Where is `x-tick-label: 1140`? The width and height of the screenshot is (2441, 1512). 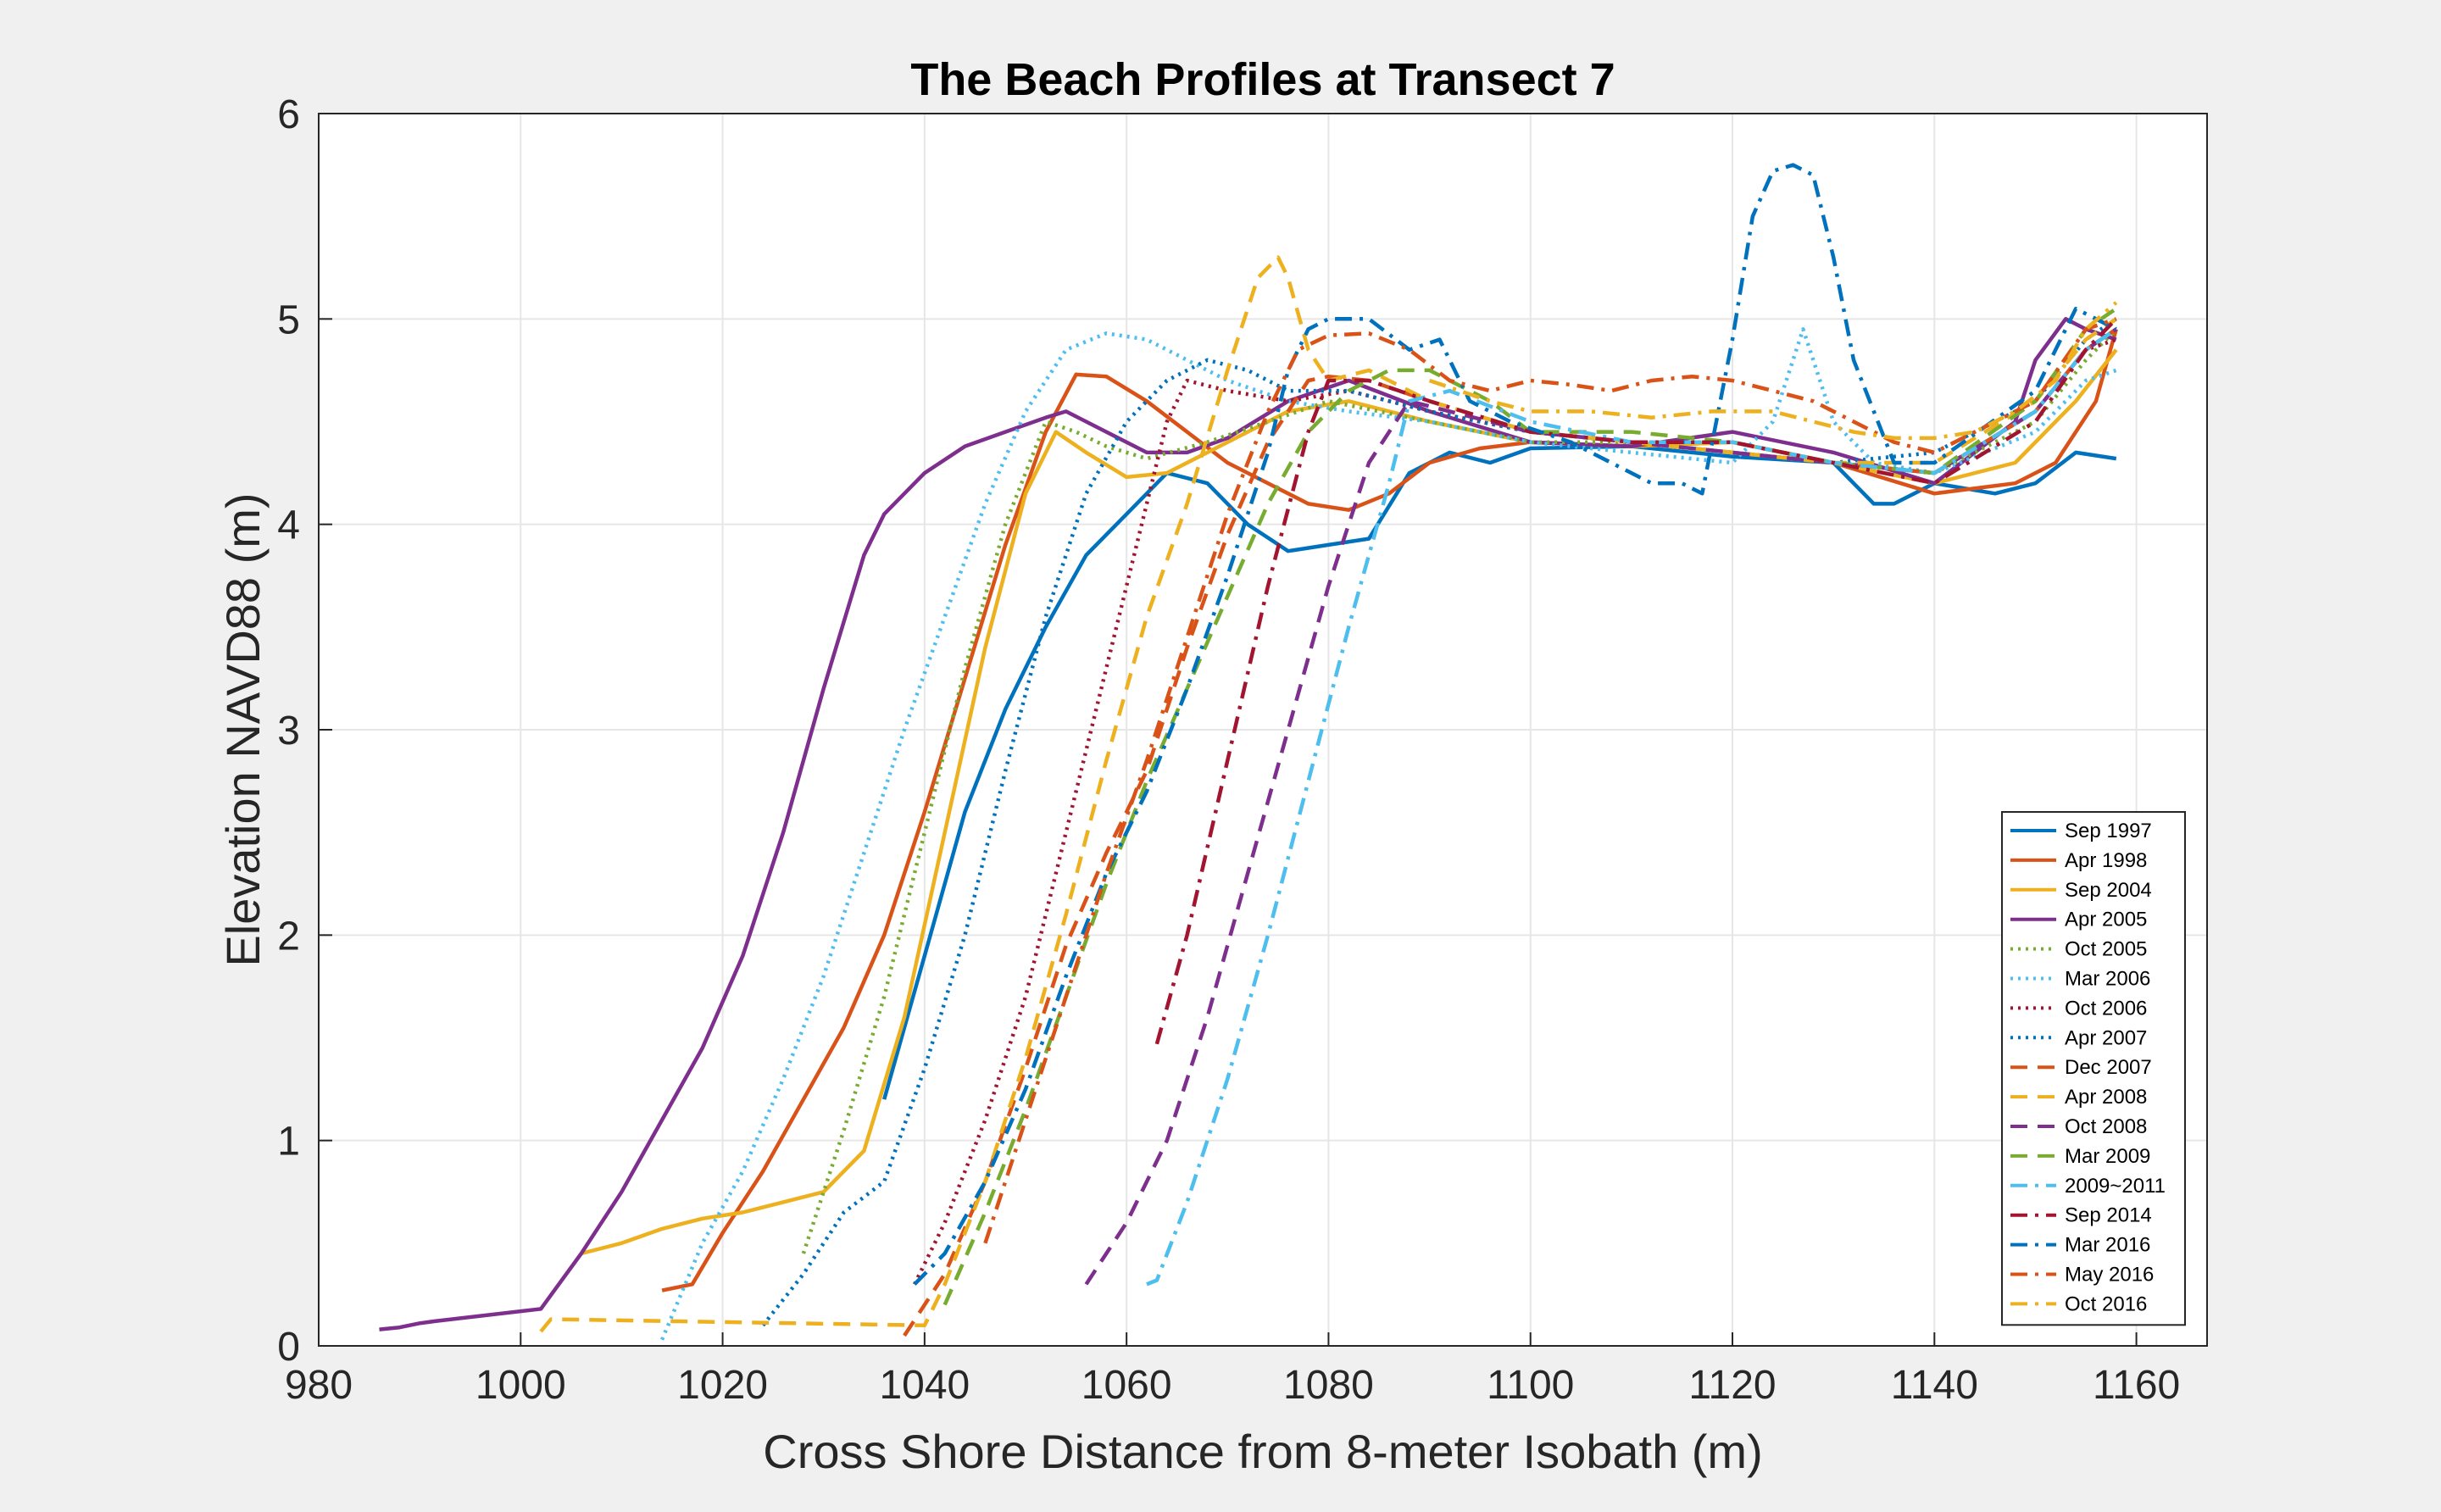 x-tick-label: 1140 is located at coordinates (1935, 1385).